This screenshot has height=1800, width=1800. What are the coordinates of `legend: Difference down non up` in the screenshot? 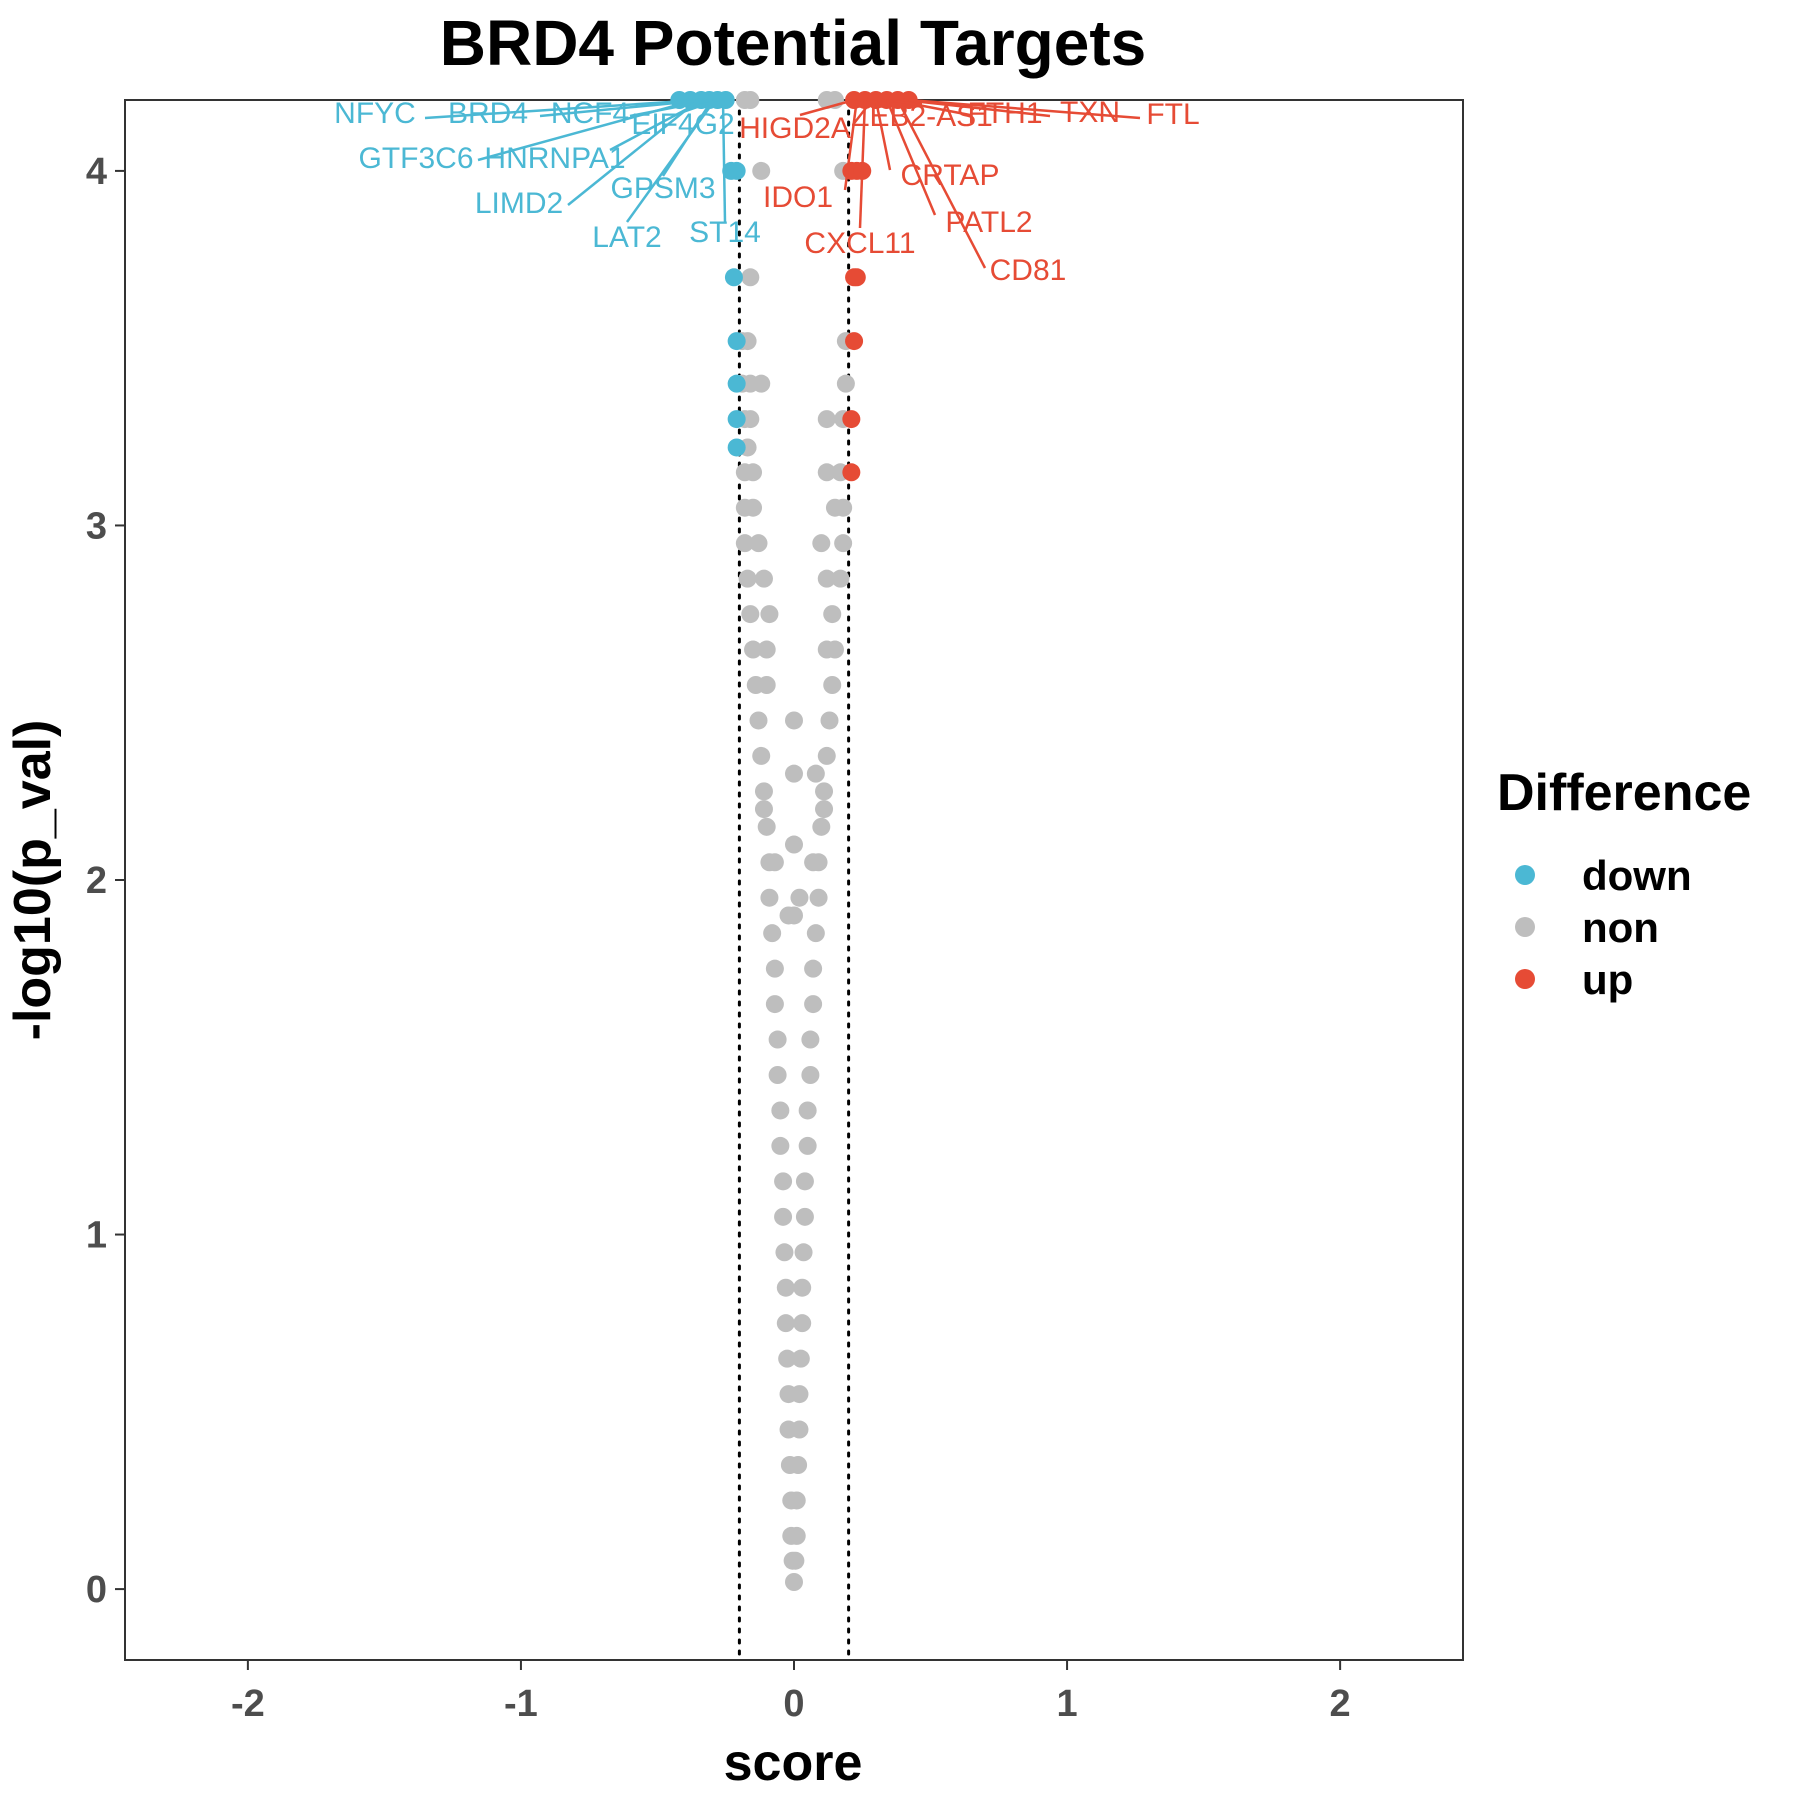 It's located at (1624, 883).